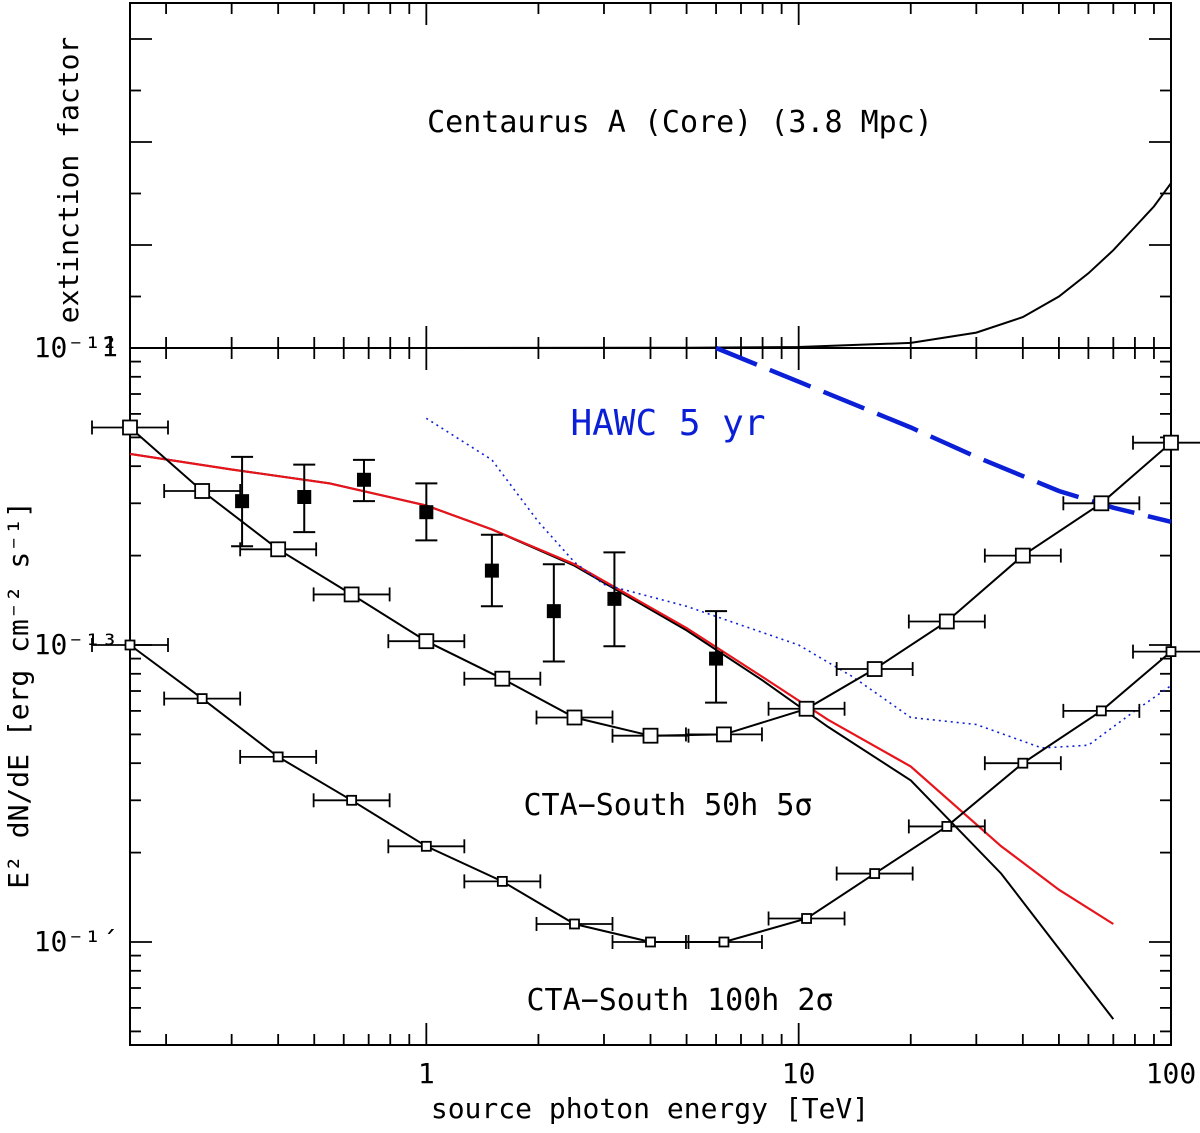 The height and width of the screenshot is (1133, 1200). I want to click on x-tick-label: 100, so click(1171, 1073).